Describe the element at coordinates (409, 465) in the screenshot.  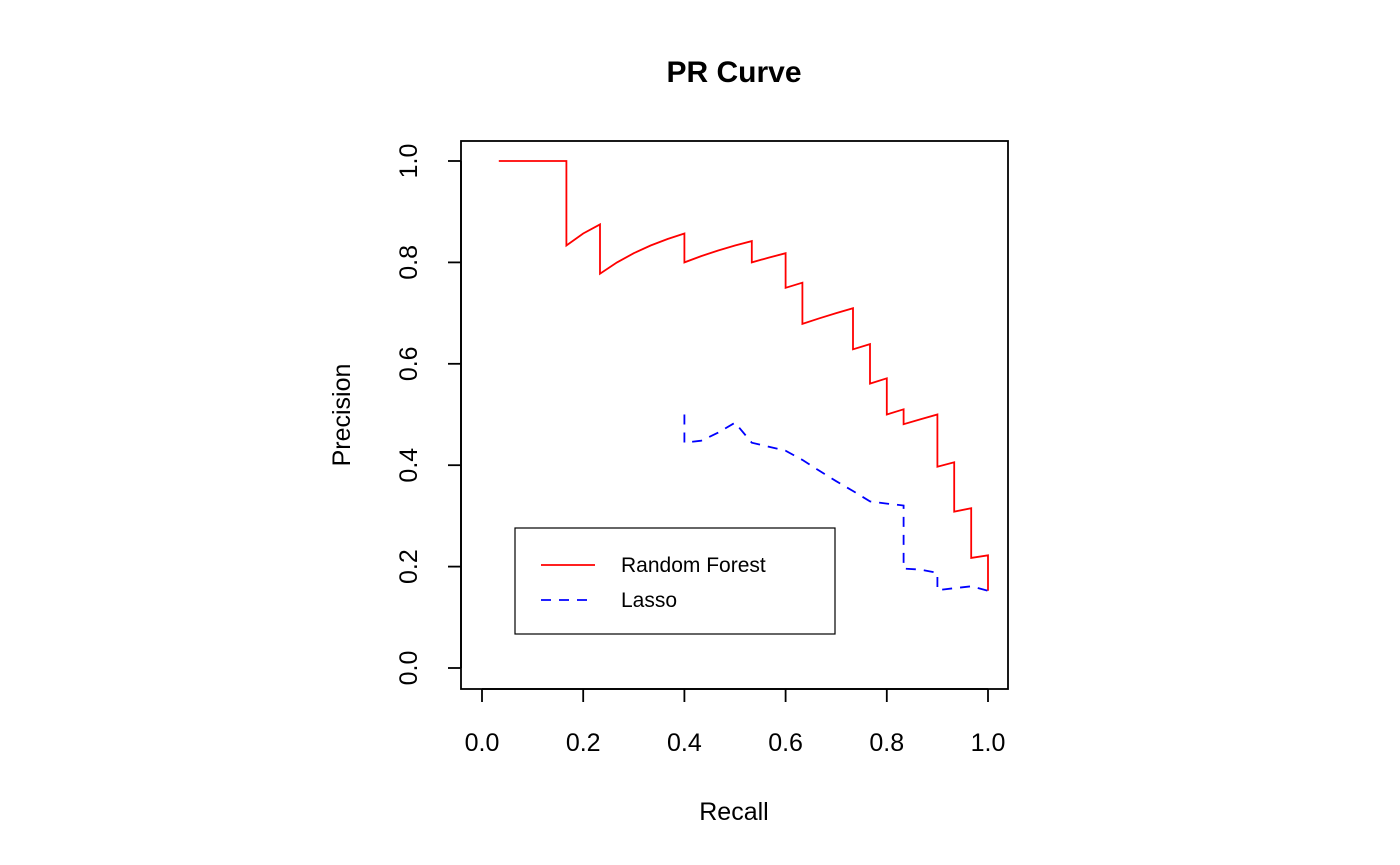
I see `y-tick-label: 0.4` at that location.